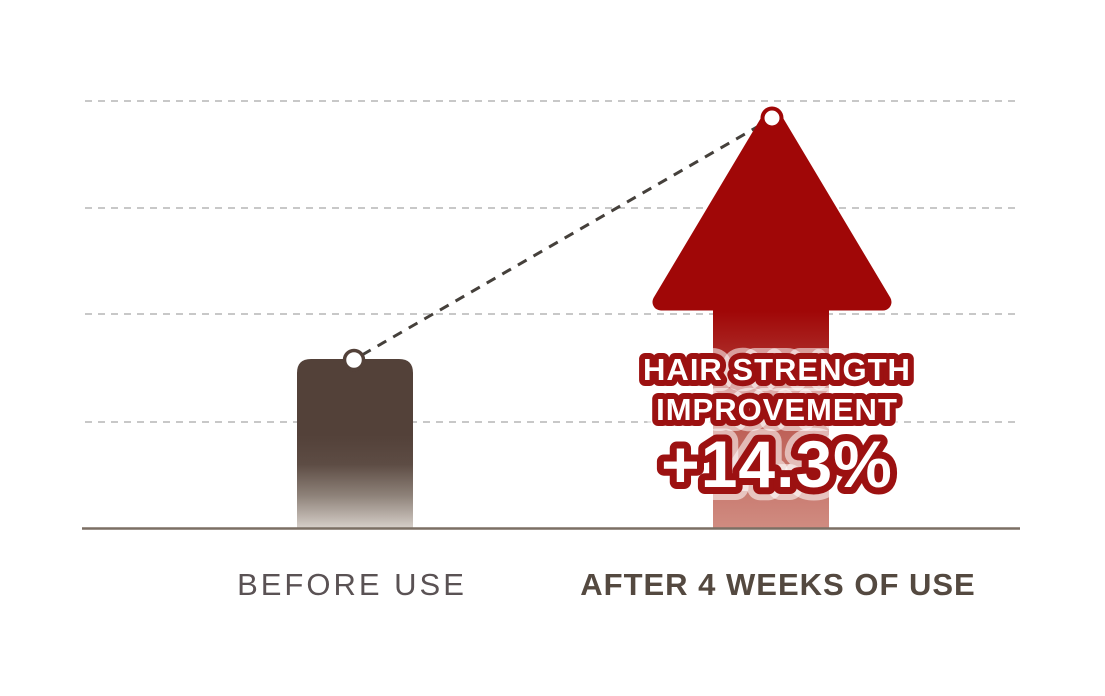 The width and height of the screenshot is (1105, 696). I want to click on label-after-use: AFTER 4 WEEKS OF USE, so click(777, 584).